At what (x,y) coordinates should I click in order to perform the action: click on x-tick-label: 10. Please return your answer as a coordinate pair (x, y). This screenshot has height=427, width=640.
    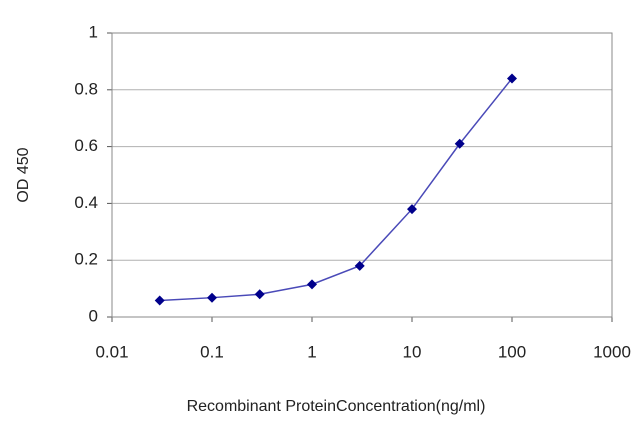
    Looking at the image, I should click on (412, 351).